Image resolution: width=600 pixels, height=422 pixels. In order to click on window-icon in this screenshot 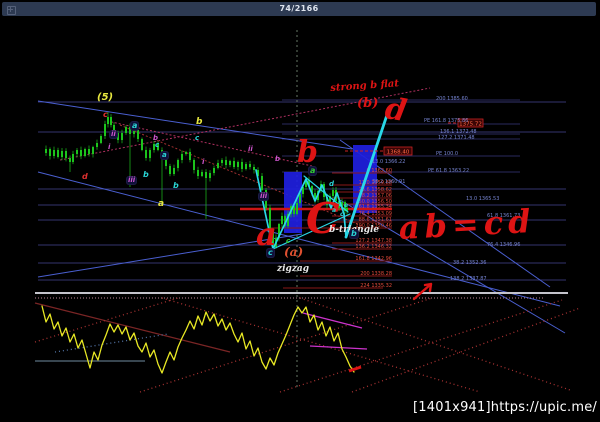, I will do `click(11, 10)`.